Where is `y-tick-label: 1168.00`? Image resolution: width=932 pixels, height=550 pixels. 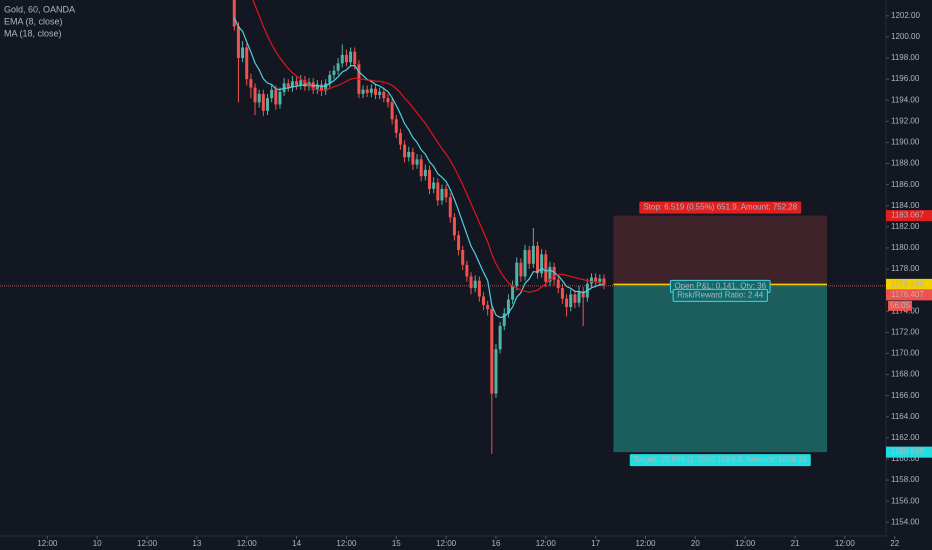
y-tick-label: 1168.00 is located at coordinates (905, 374).